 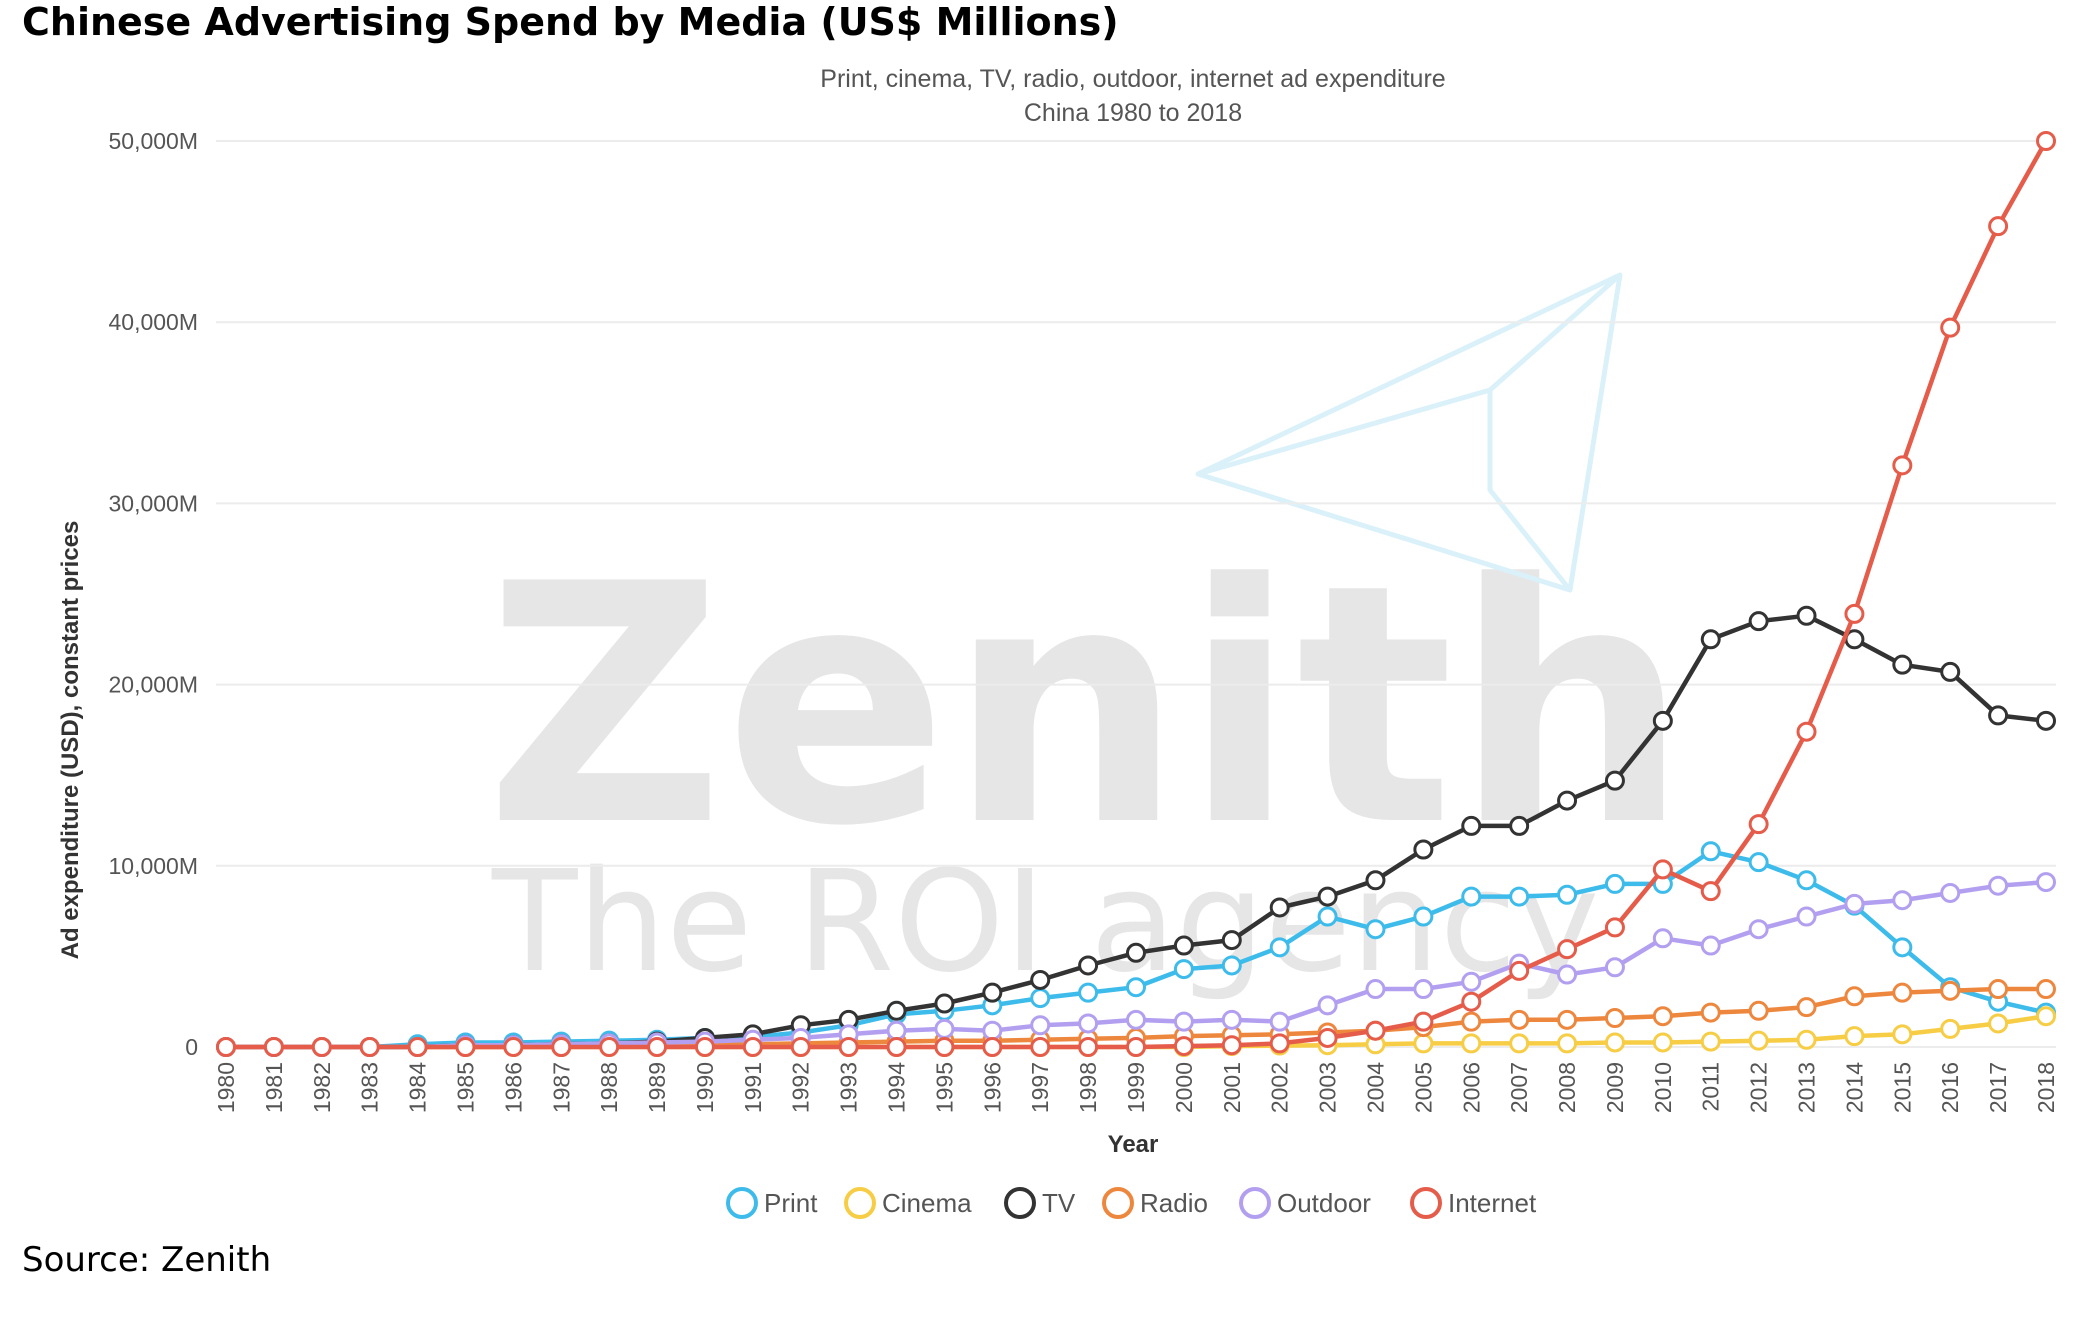 I want to click on legend-item-cinema: Cinema, so click(x=908, y=1203).